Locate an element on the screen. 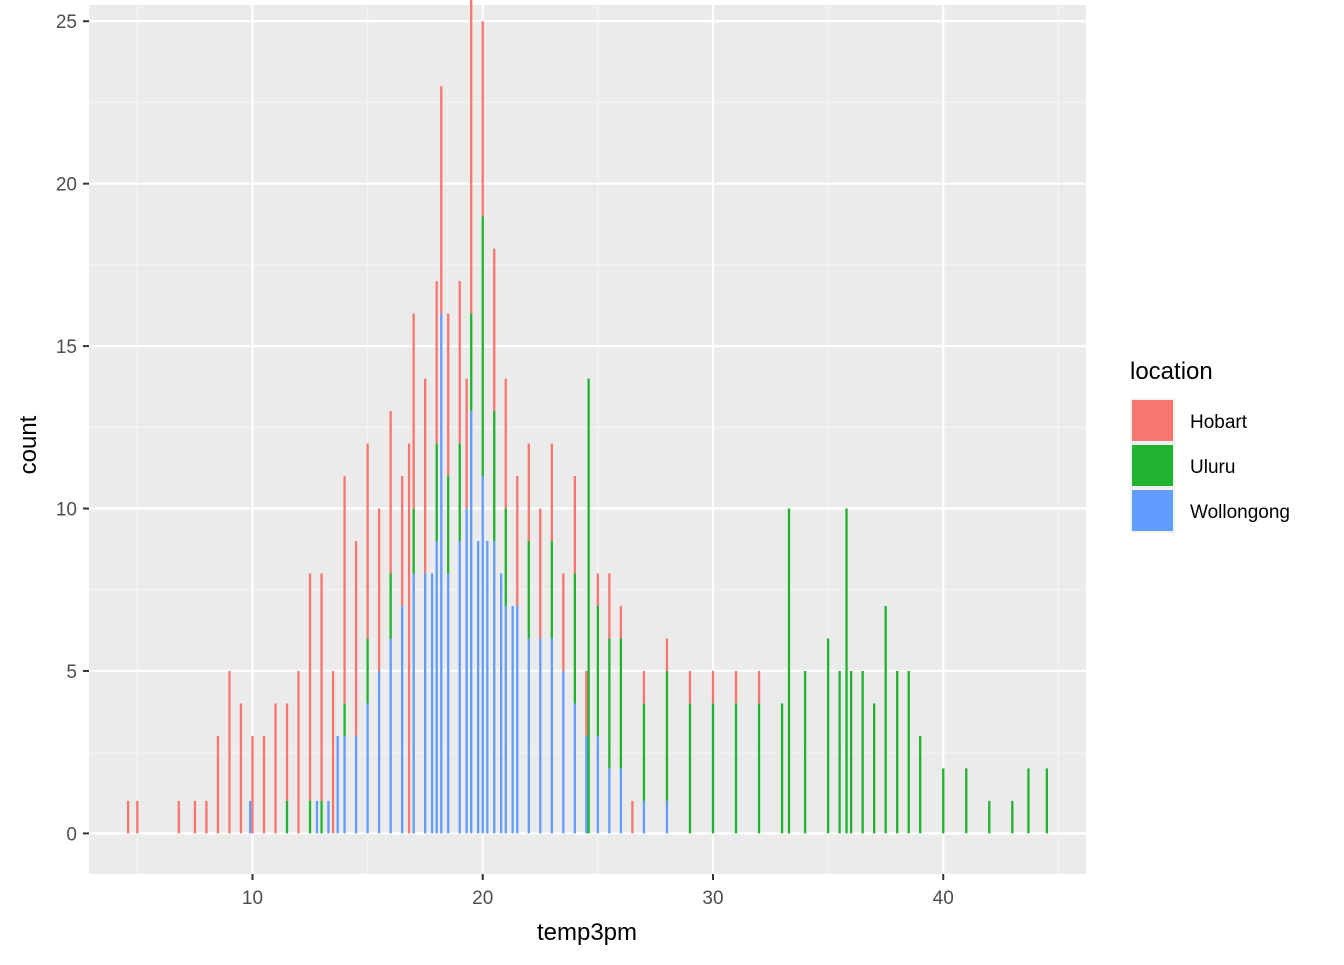  legend-swatch-uluru is located at coordinates (1152, 465).